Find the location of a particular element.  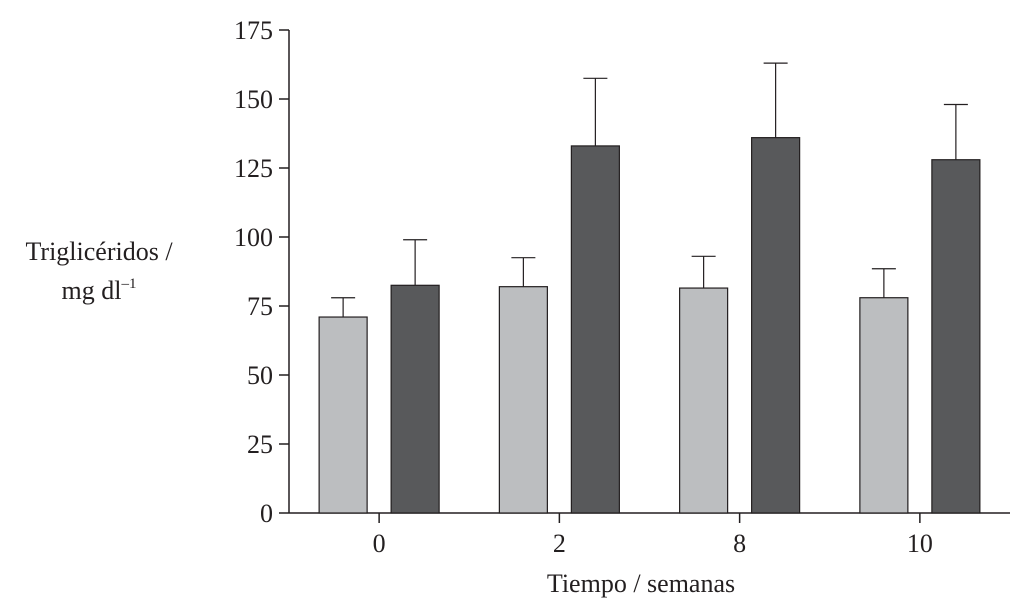

x-tick-label: 8 is located at coordinates (739, 543).